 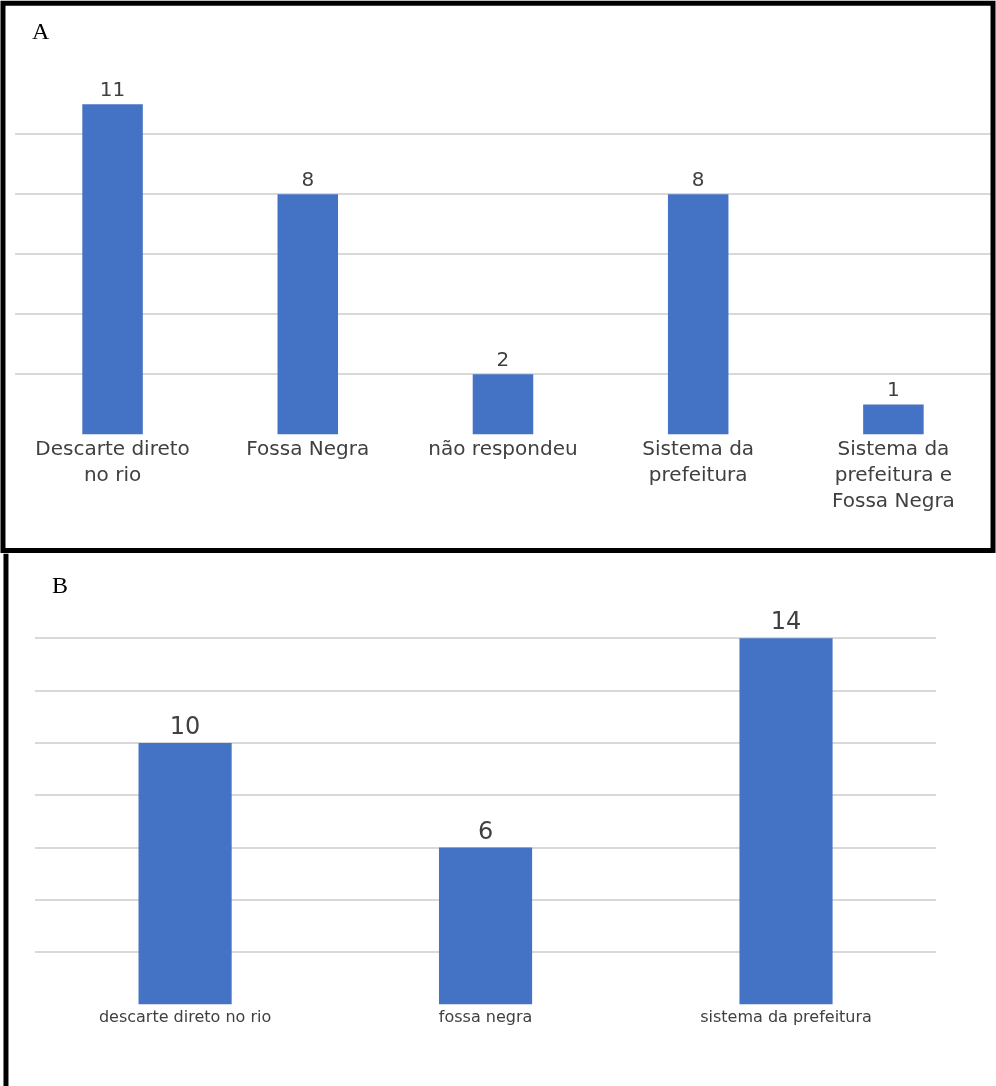 I want to click on data-label: 10, so click(x=185, y=725).